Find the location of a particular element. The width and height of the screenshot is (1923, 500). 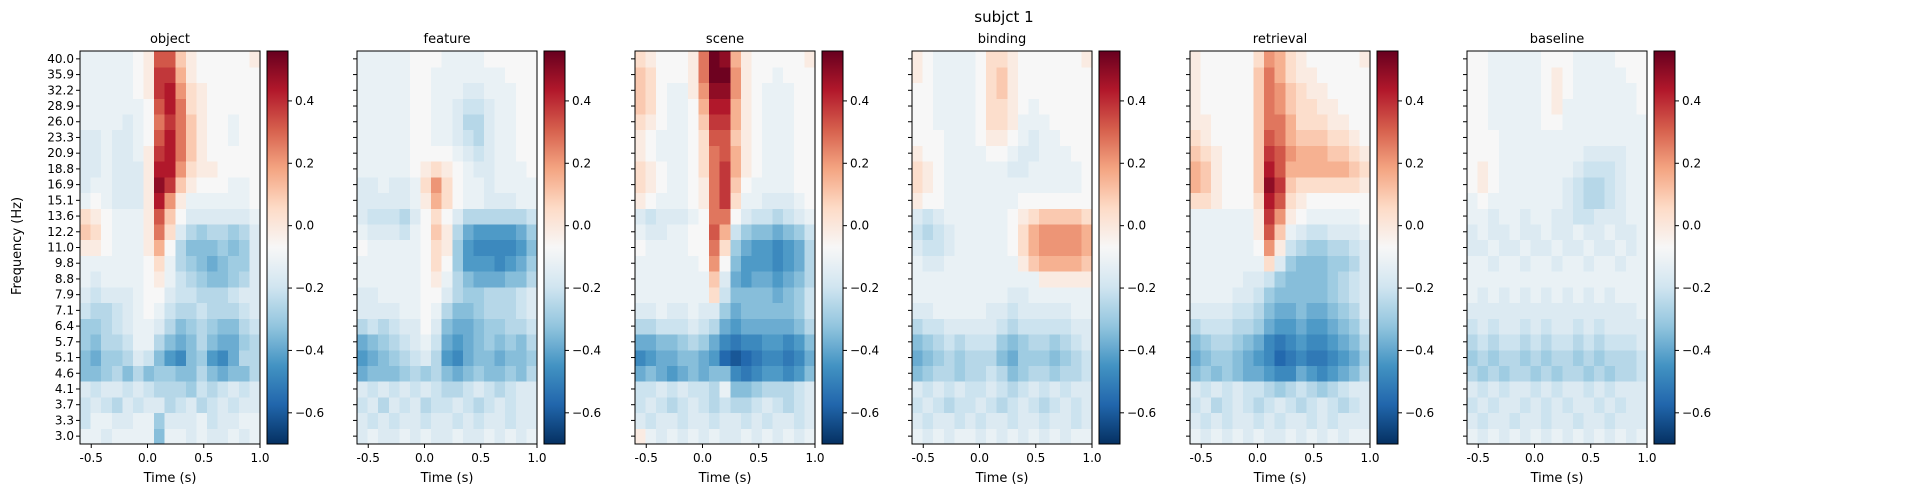

x-axis-label: Time (s) is located at coordinates (1280, 478).